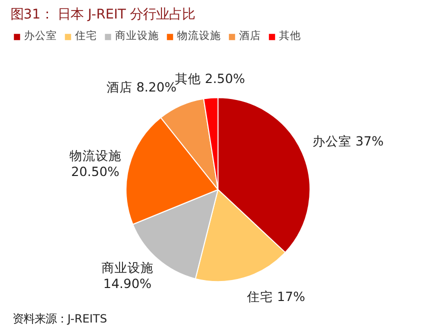  I want to click on data-label: 20.50%, so click(95, 171).